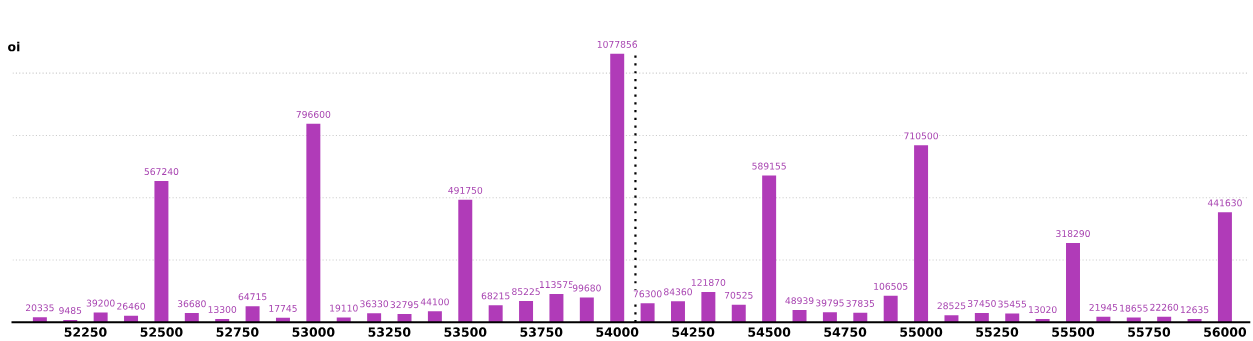 This screenshot has width=1253, height=341. What do you see at coordinates (191, 304) in the screenshot?
I see `data-label: 36680` at bounding box center [191, 304].